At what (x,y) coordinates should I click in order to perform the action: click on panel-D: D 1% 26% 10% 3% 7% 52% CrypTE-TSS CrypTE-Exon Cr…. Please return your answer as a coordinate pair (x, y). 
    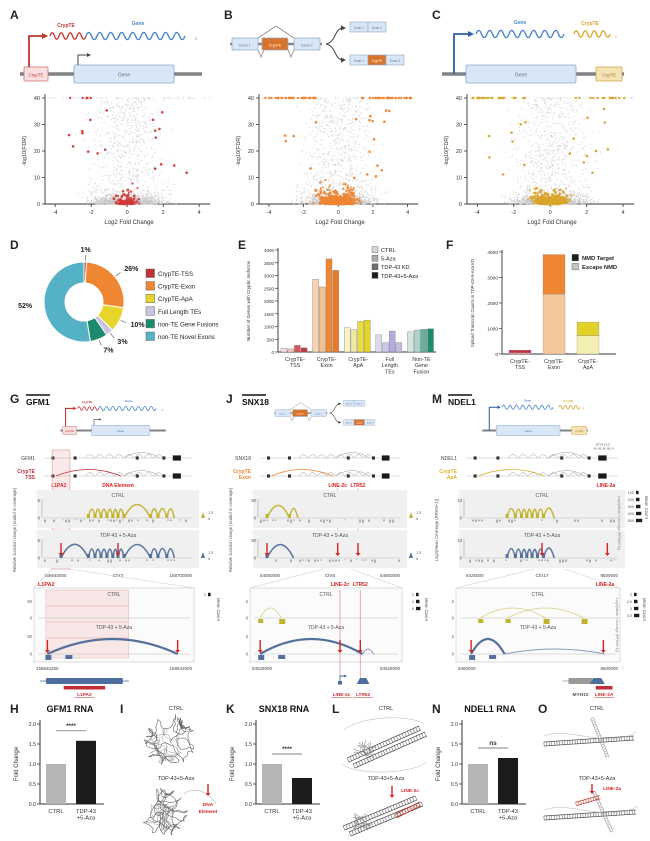
    Looking at the image, I should click on (121, 311).